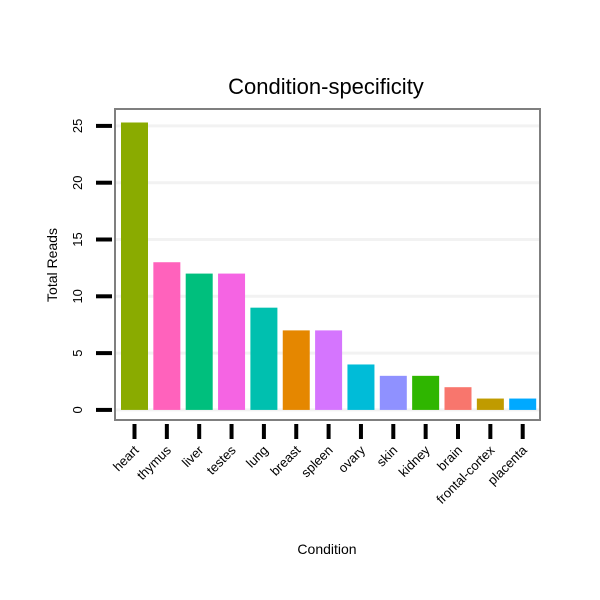  I want to click on y-tick-label-0: 0, so click(77, 409).